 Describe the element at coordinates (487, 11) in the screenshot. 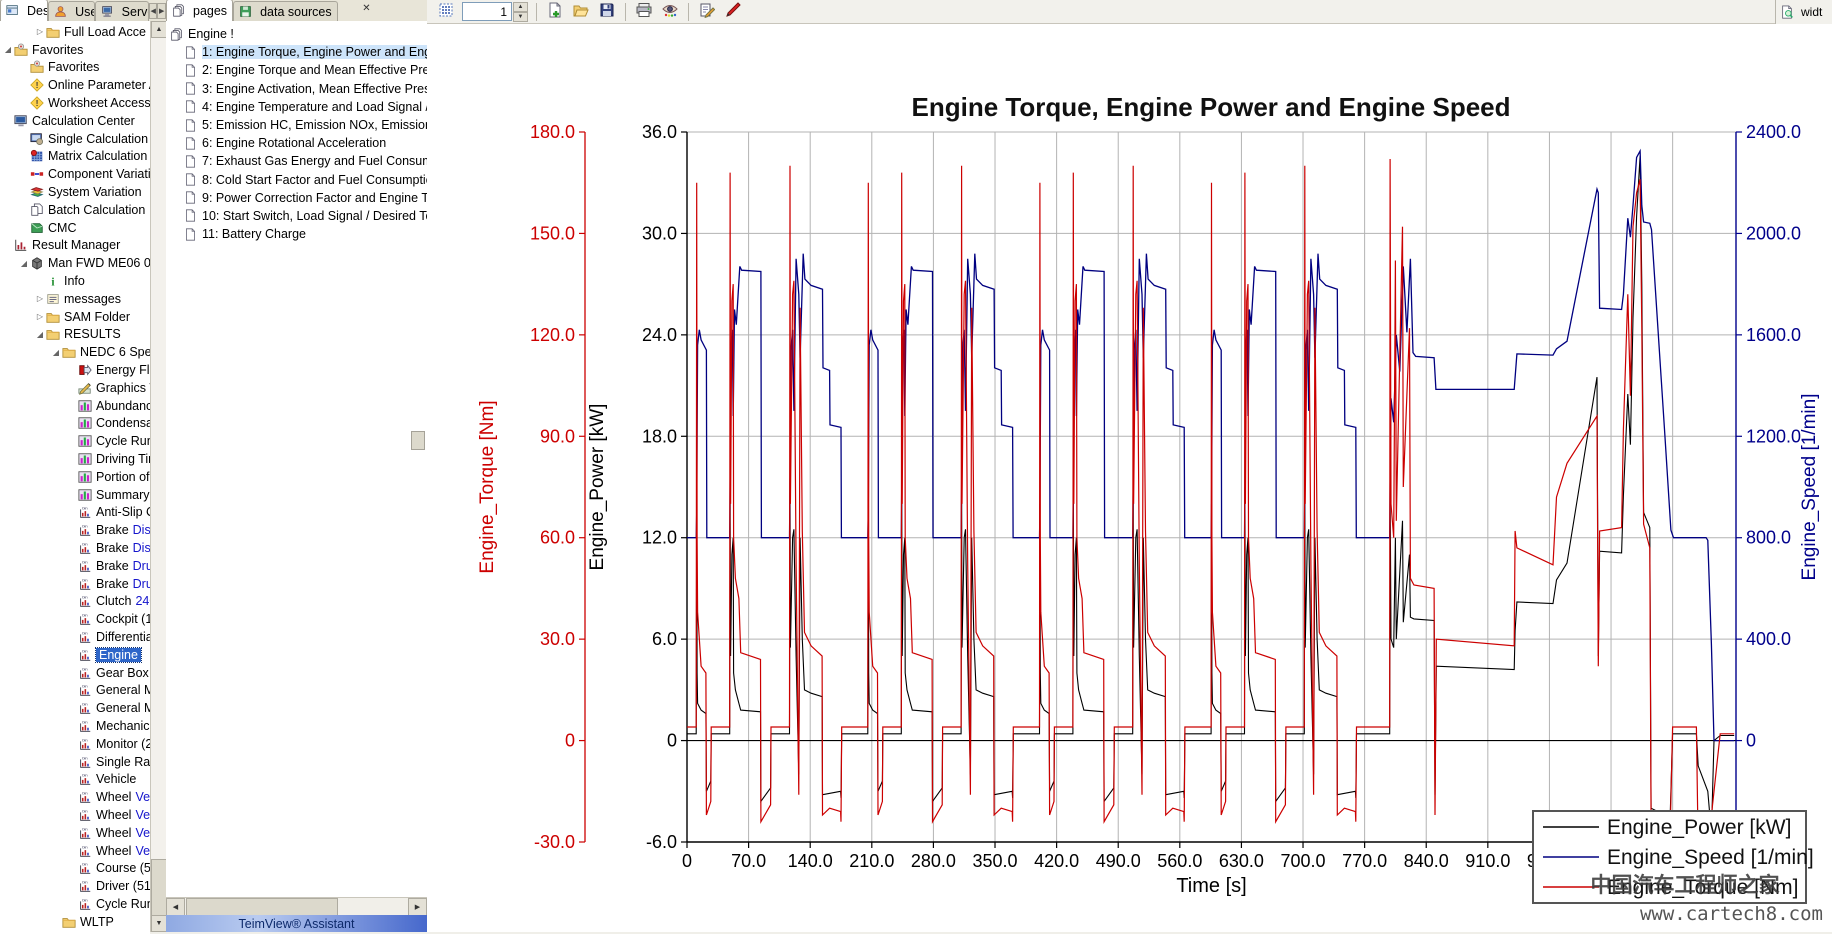

I see `page-number-value: 1` at that location.